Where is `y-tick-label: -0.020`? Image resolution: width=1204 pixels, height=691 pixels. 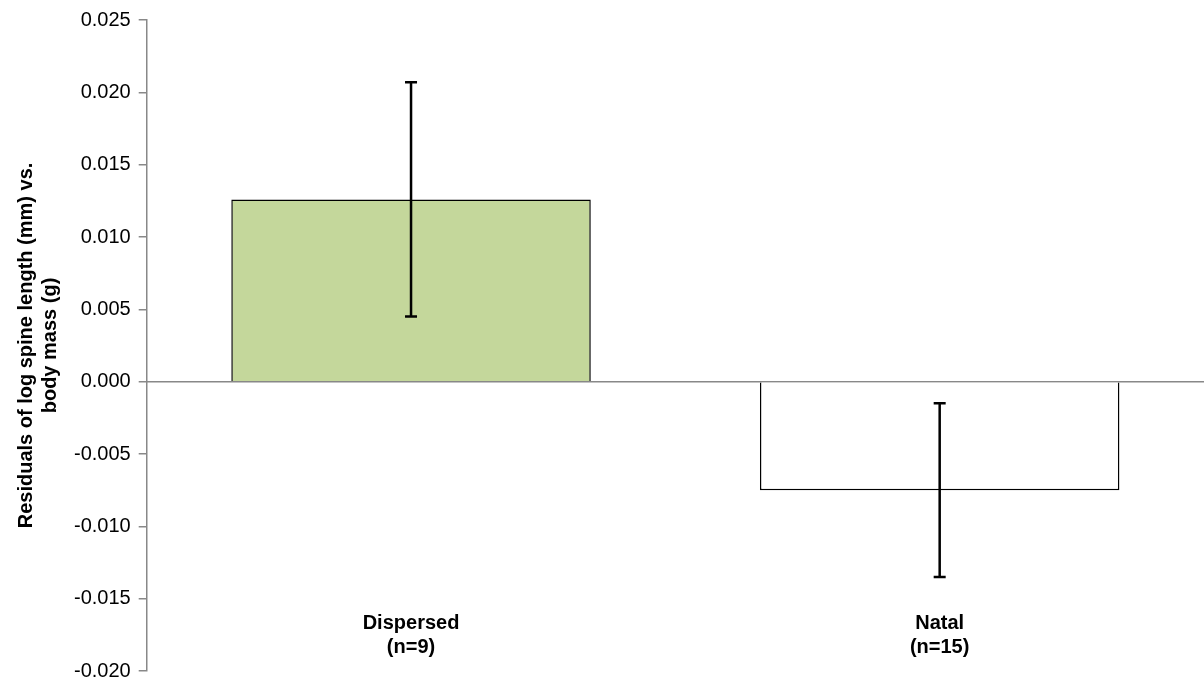
y-tick-label: -0.020 is located at coordinates (102, 669).